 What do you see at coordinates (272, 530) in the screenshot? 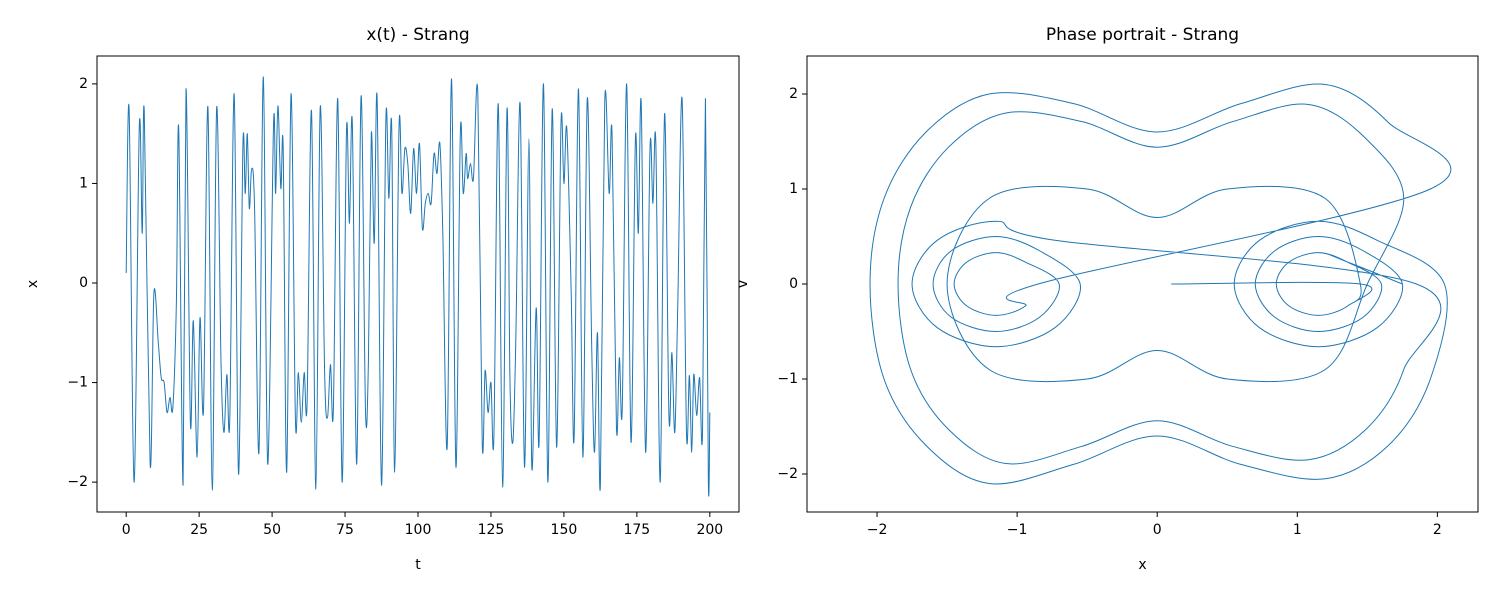
I see `x-tick-label: 50` at bounding box center [272, 530].